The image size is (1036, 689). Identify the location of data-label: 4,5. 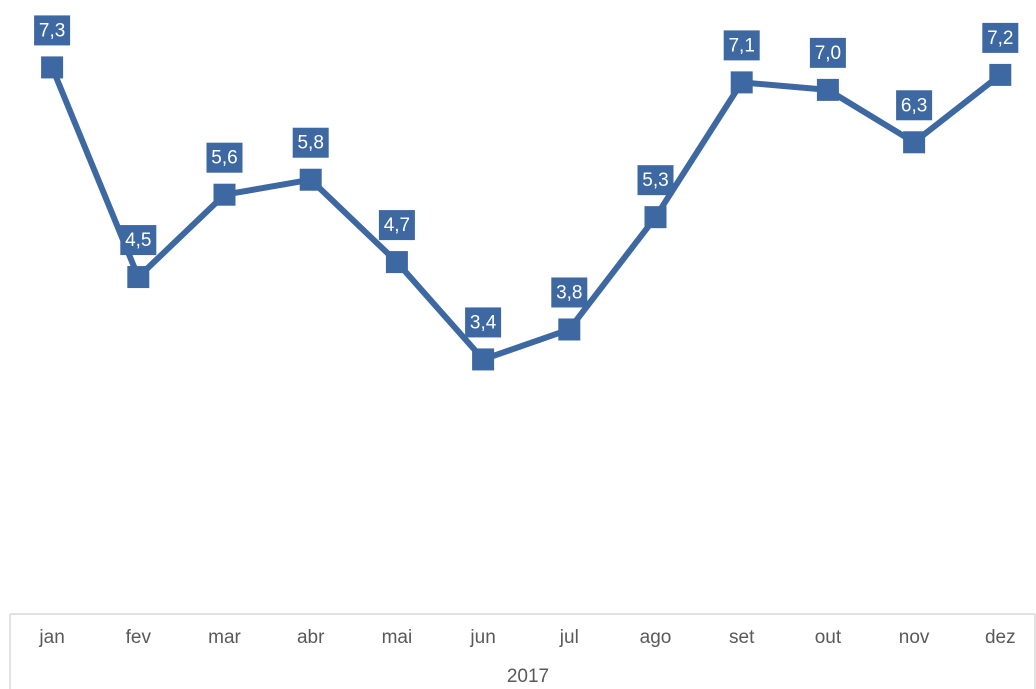
(138, 240).